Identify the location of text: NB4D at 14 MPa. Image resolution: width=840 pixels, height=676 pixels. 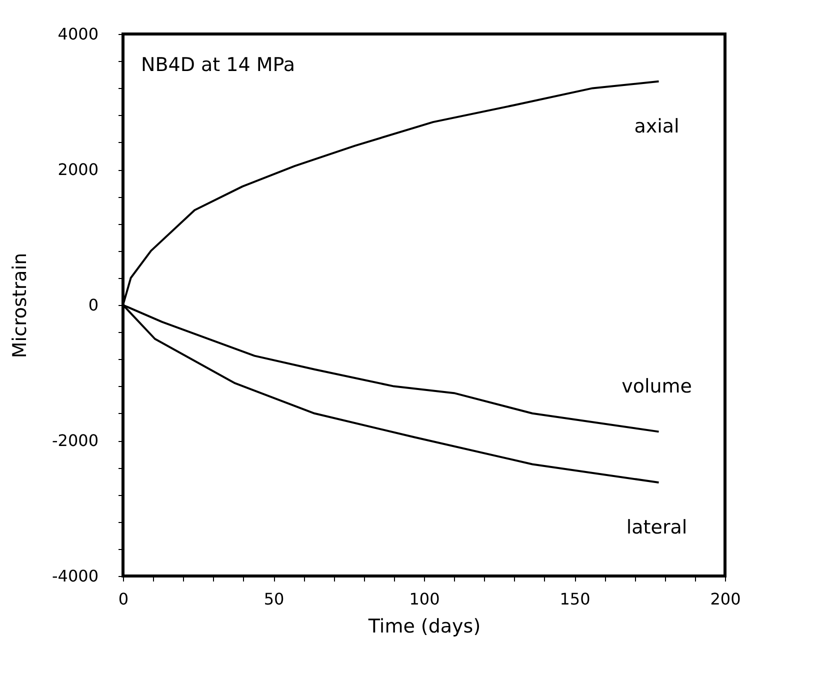
(218, 65).